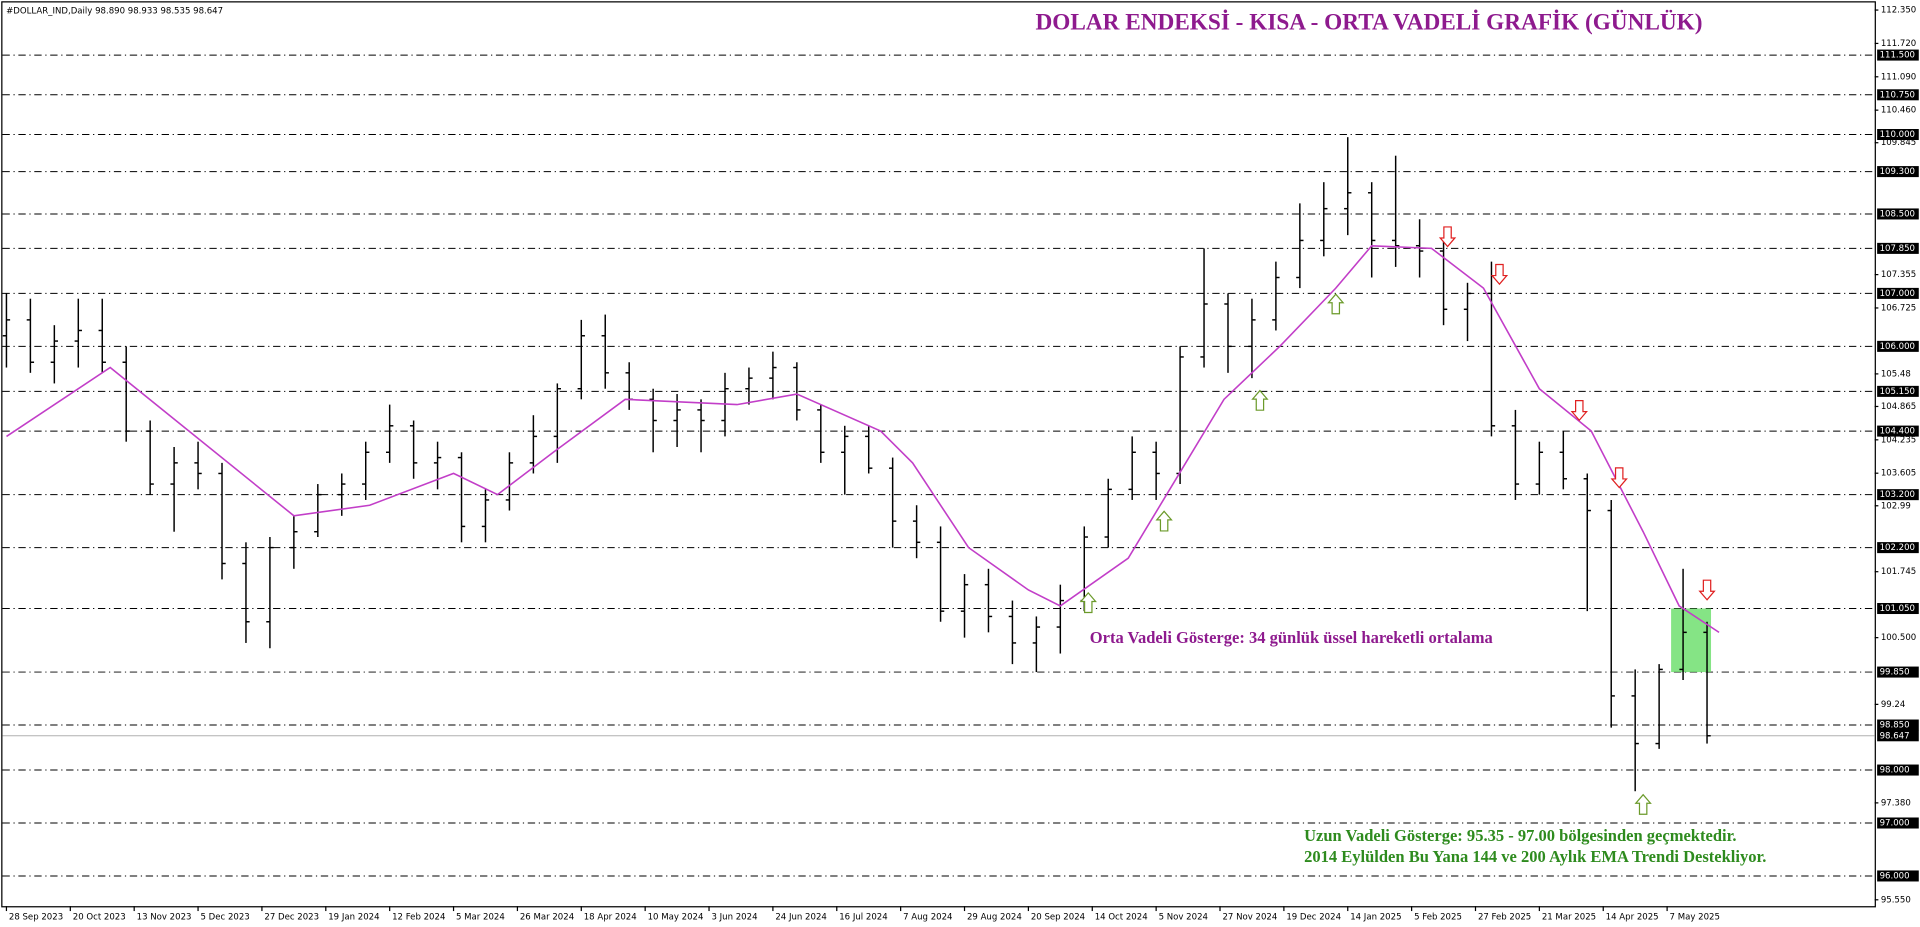 This screenshot has width=1920, height=927. Describe the element at coordinates (1898, 143) in the screenshot. I see `y-tick-label: 109.845` at that location.